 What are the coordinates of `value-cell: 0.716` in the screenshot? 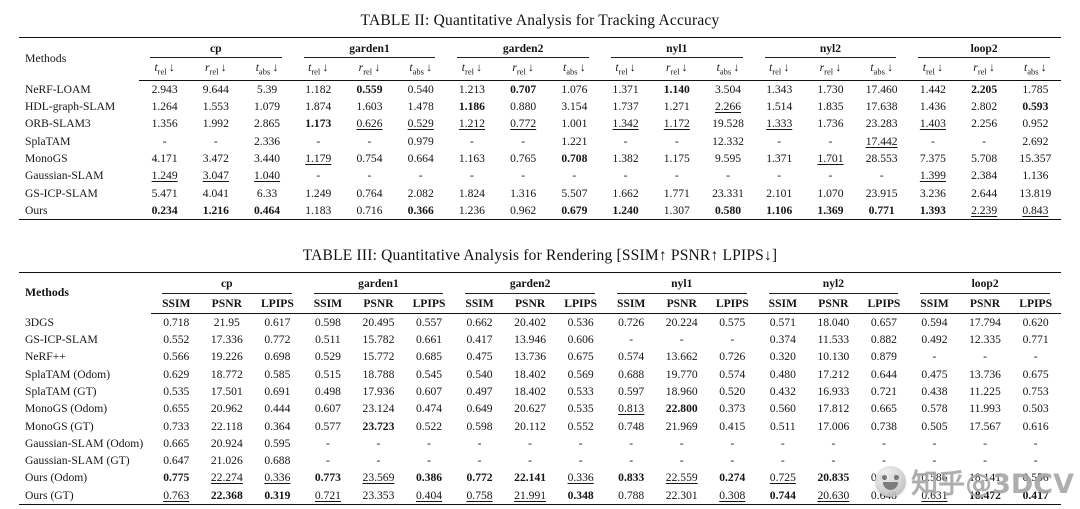 It's located at (369, 210).